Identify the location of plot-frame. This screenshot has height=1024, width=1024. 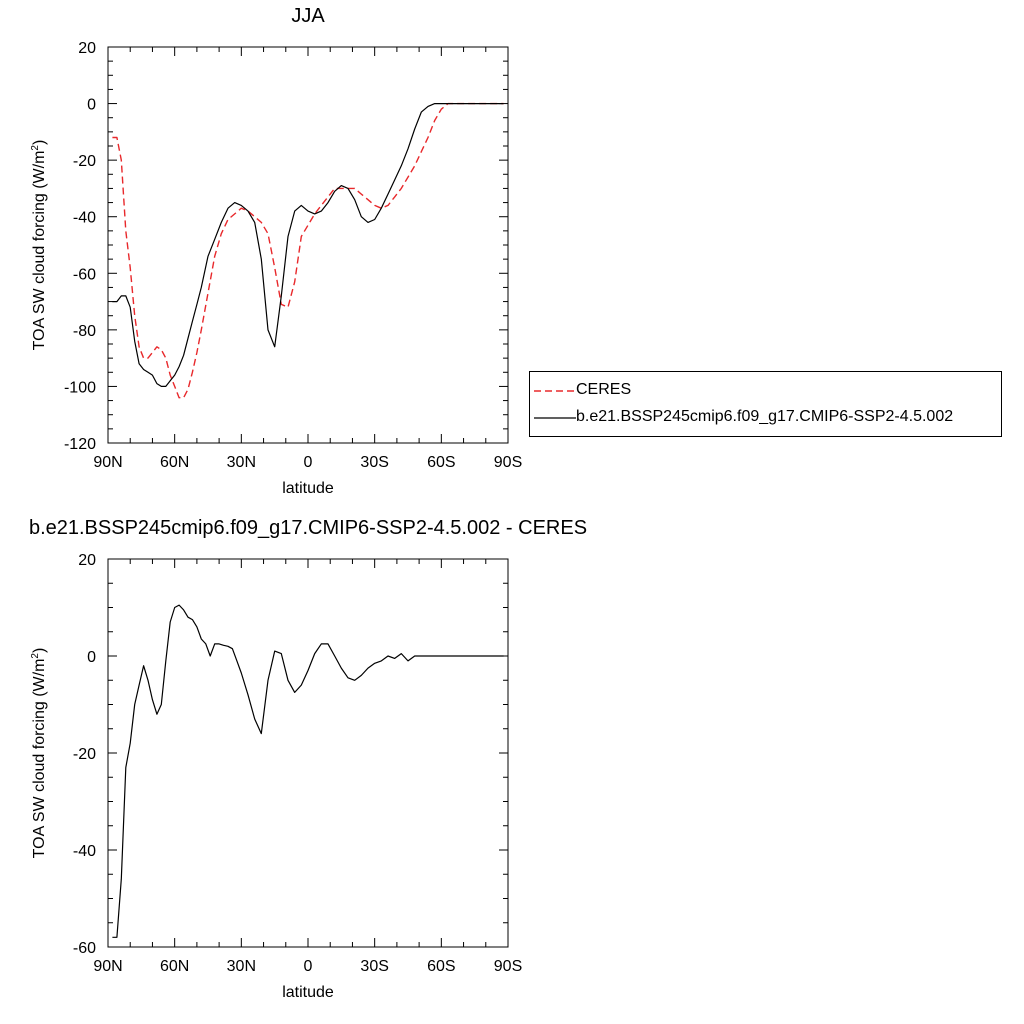
(308, 753).